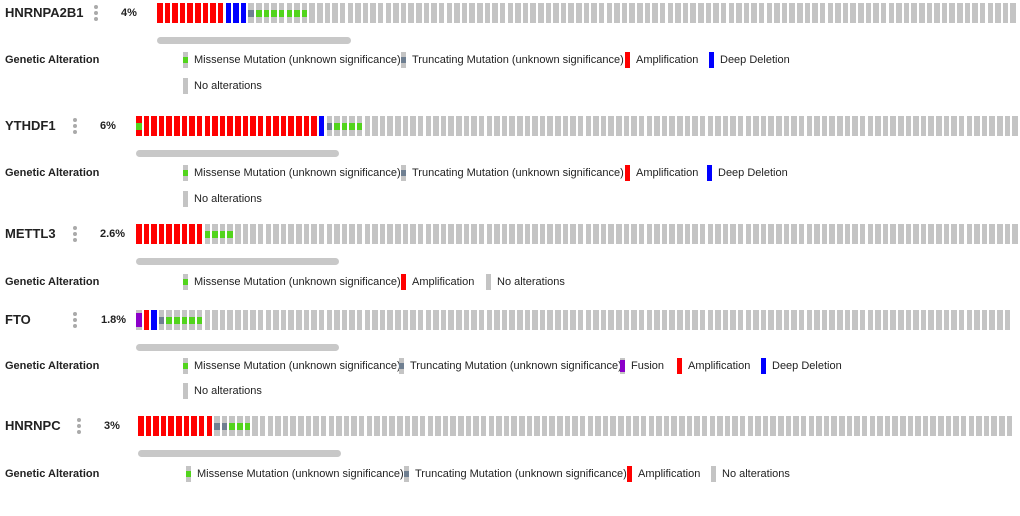  Describe the element at coordinates (237, 261) in the screenshot. I see `horizontal-scrollbar` at that location.